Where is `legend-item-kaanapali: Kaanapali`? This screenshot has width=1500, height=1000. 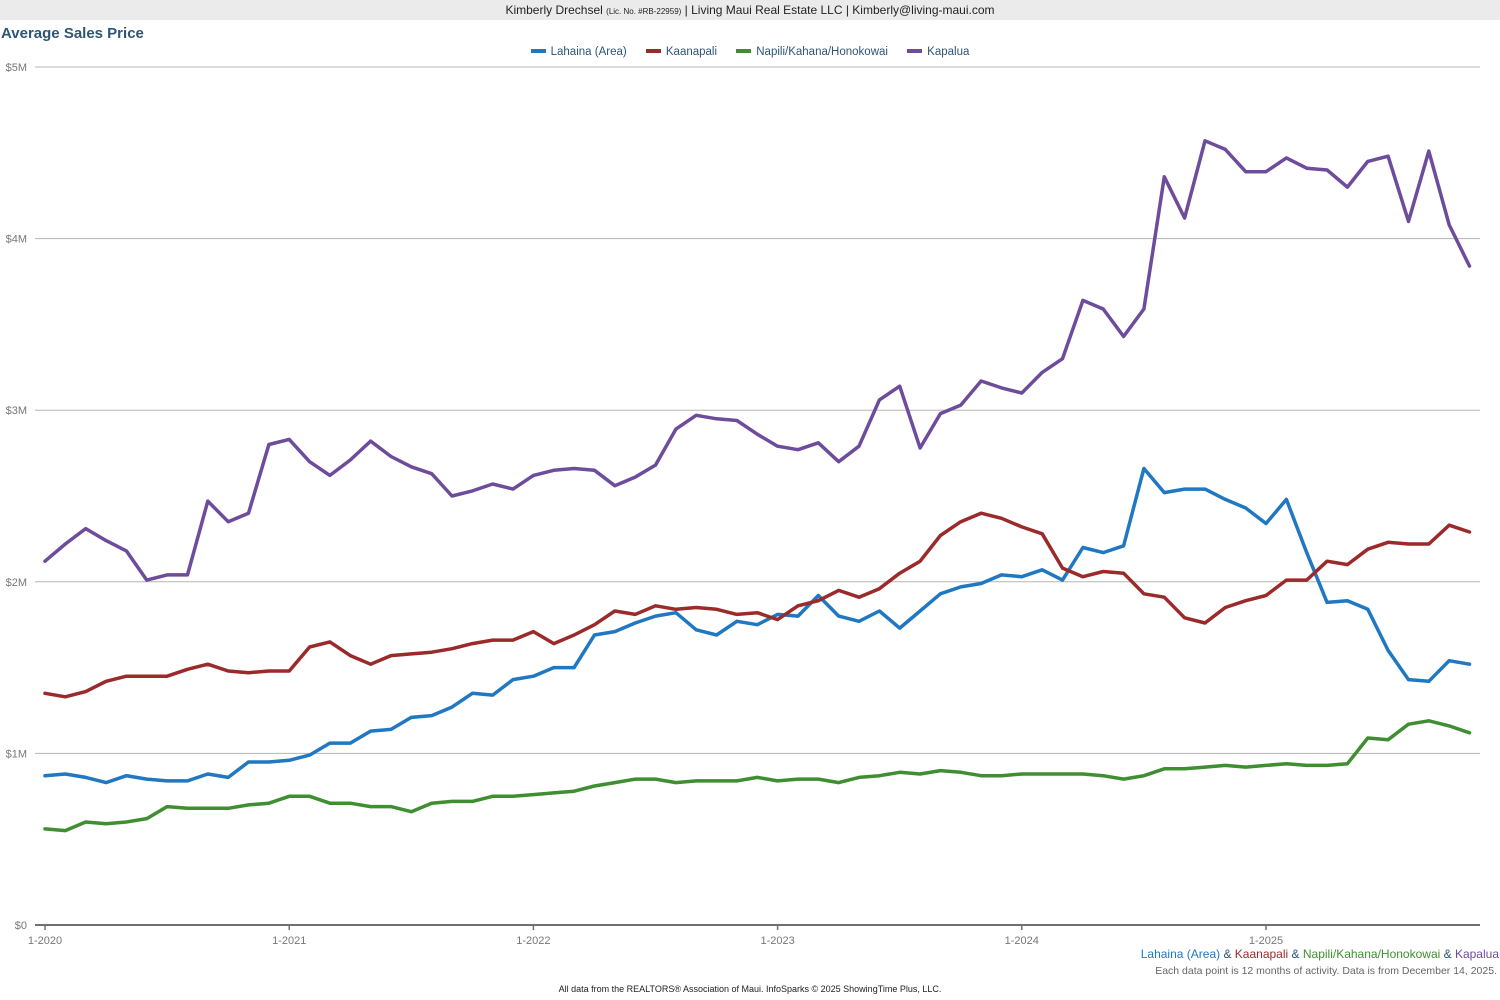 legend-item-kaanapali: Kaanapali is located at coordinates (681, 52).